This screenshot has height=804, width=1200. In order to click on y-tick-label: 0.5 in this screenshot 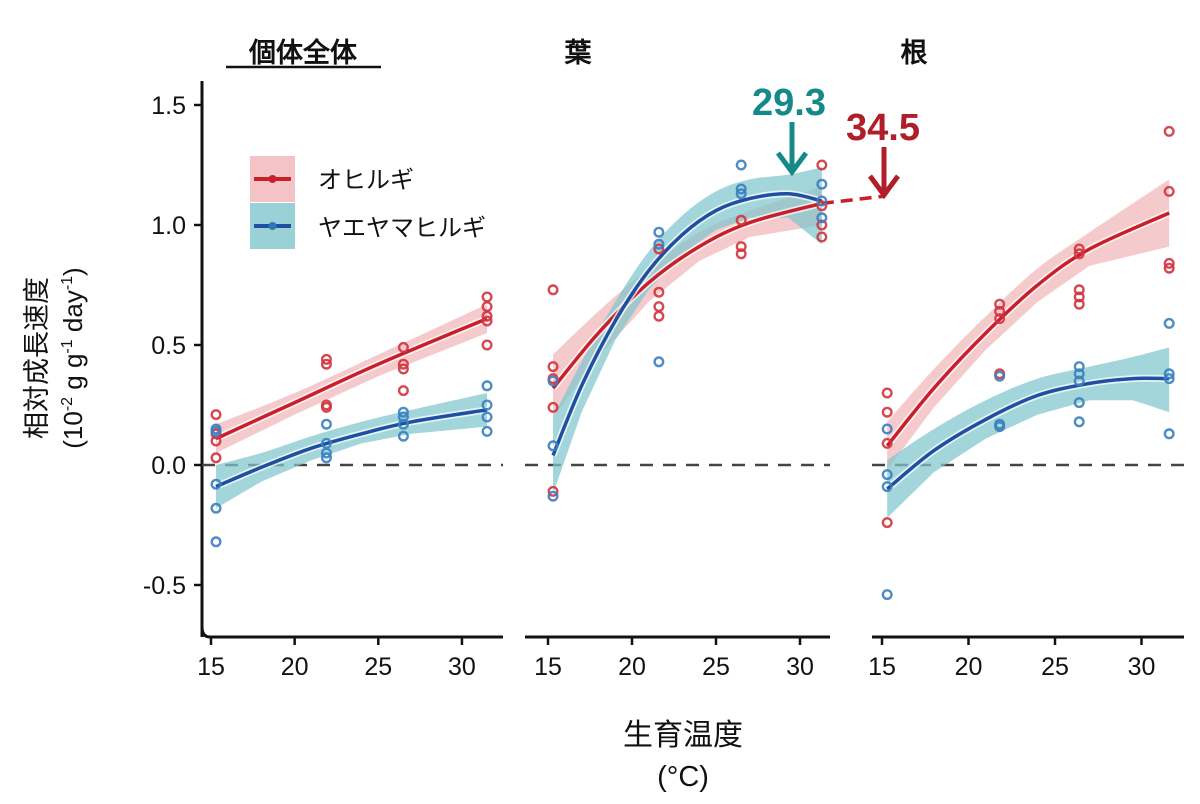, I will do `click(168, 346)`.